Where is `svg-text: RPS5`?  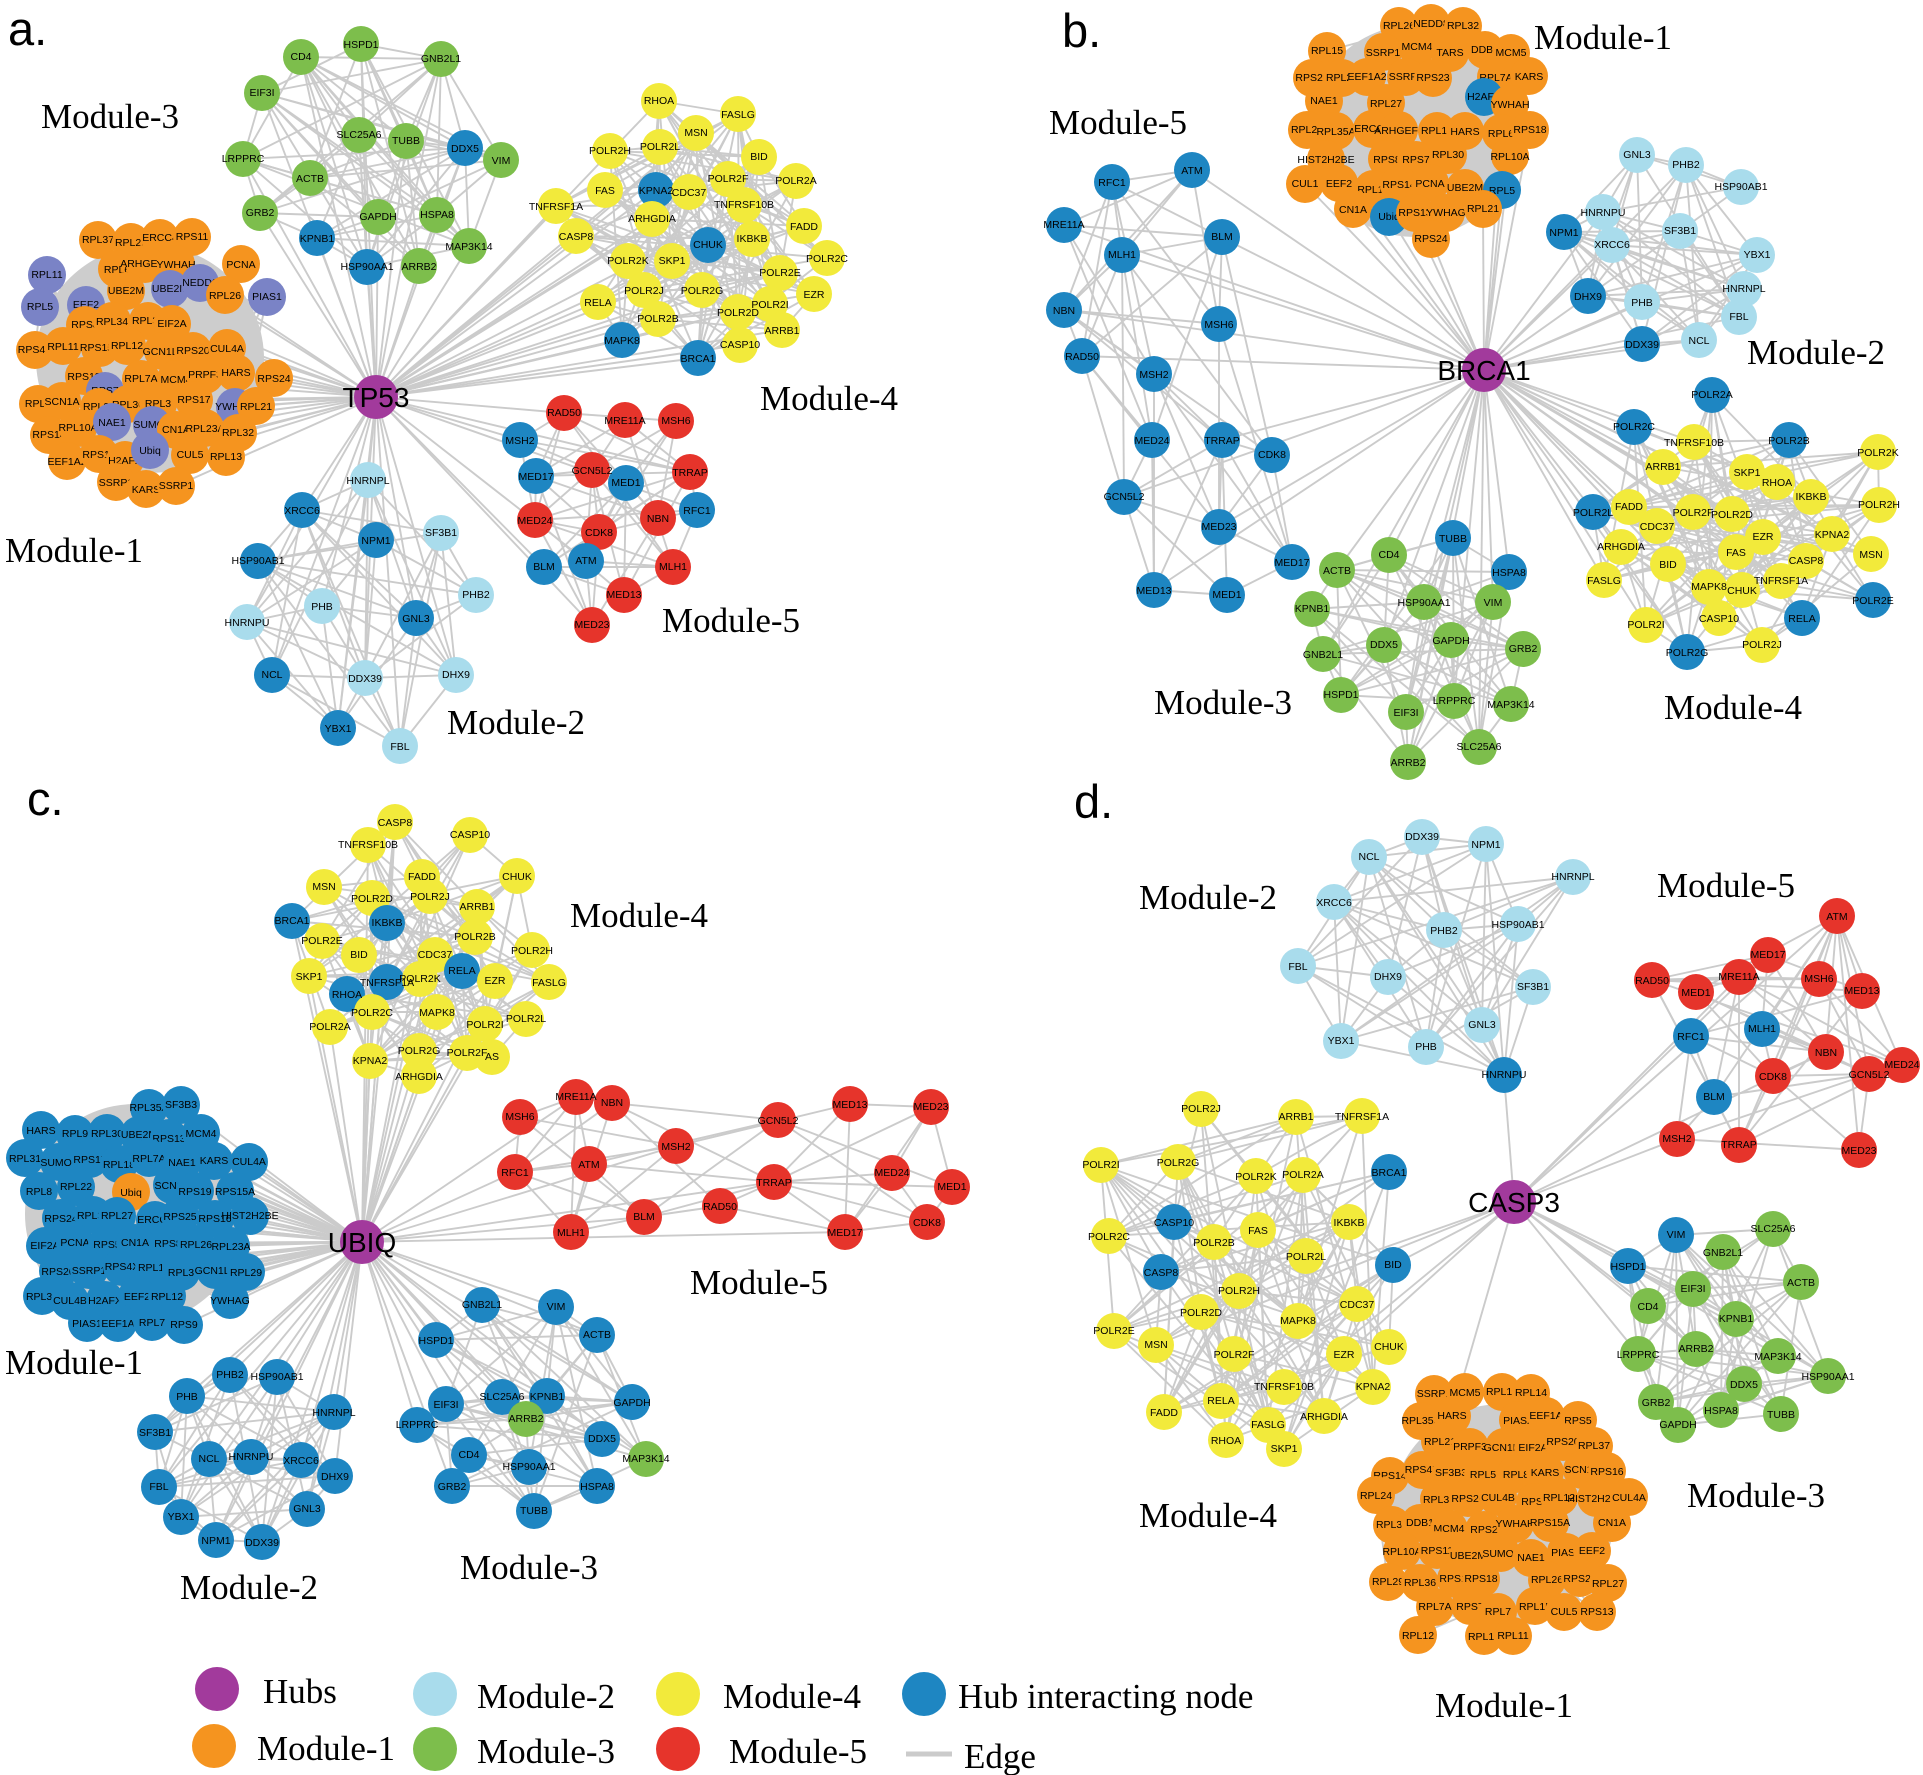 svg-text: RPS5 is located at coordinates (1578, 1421).